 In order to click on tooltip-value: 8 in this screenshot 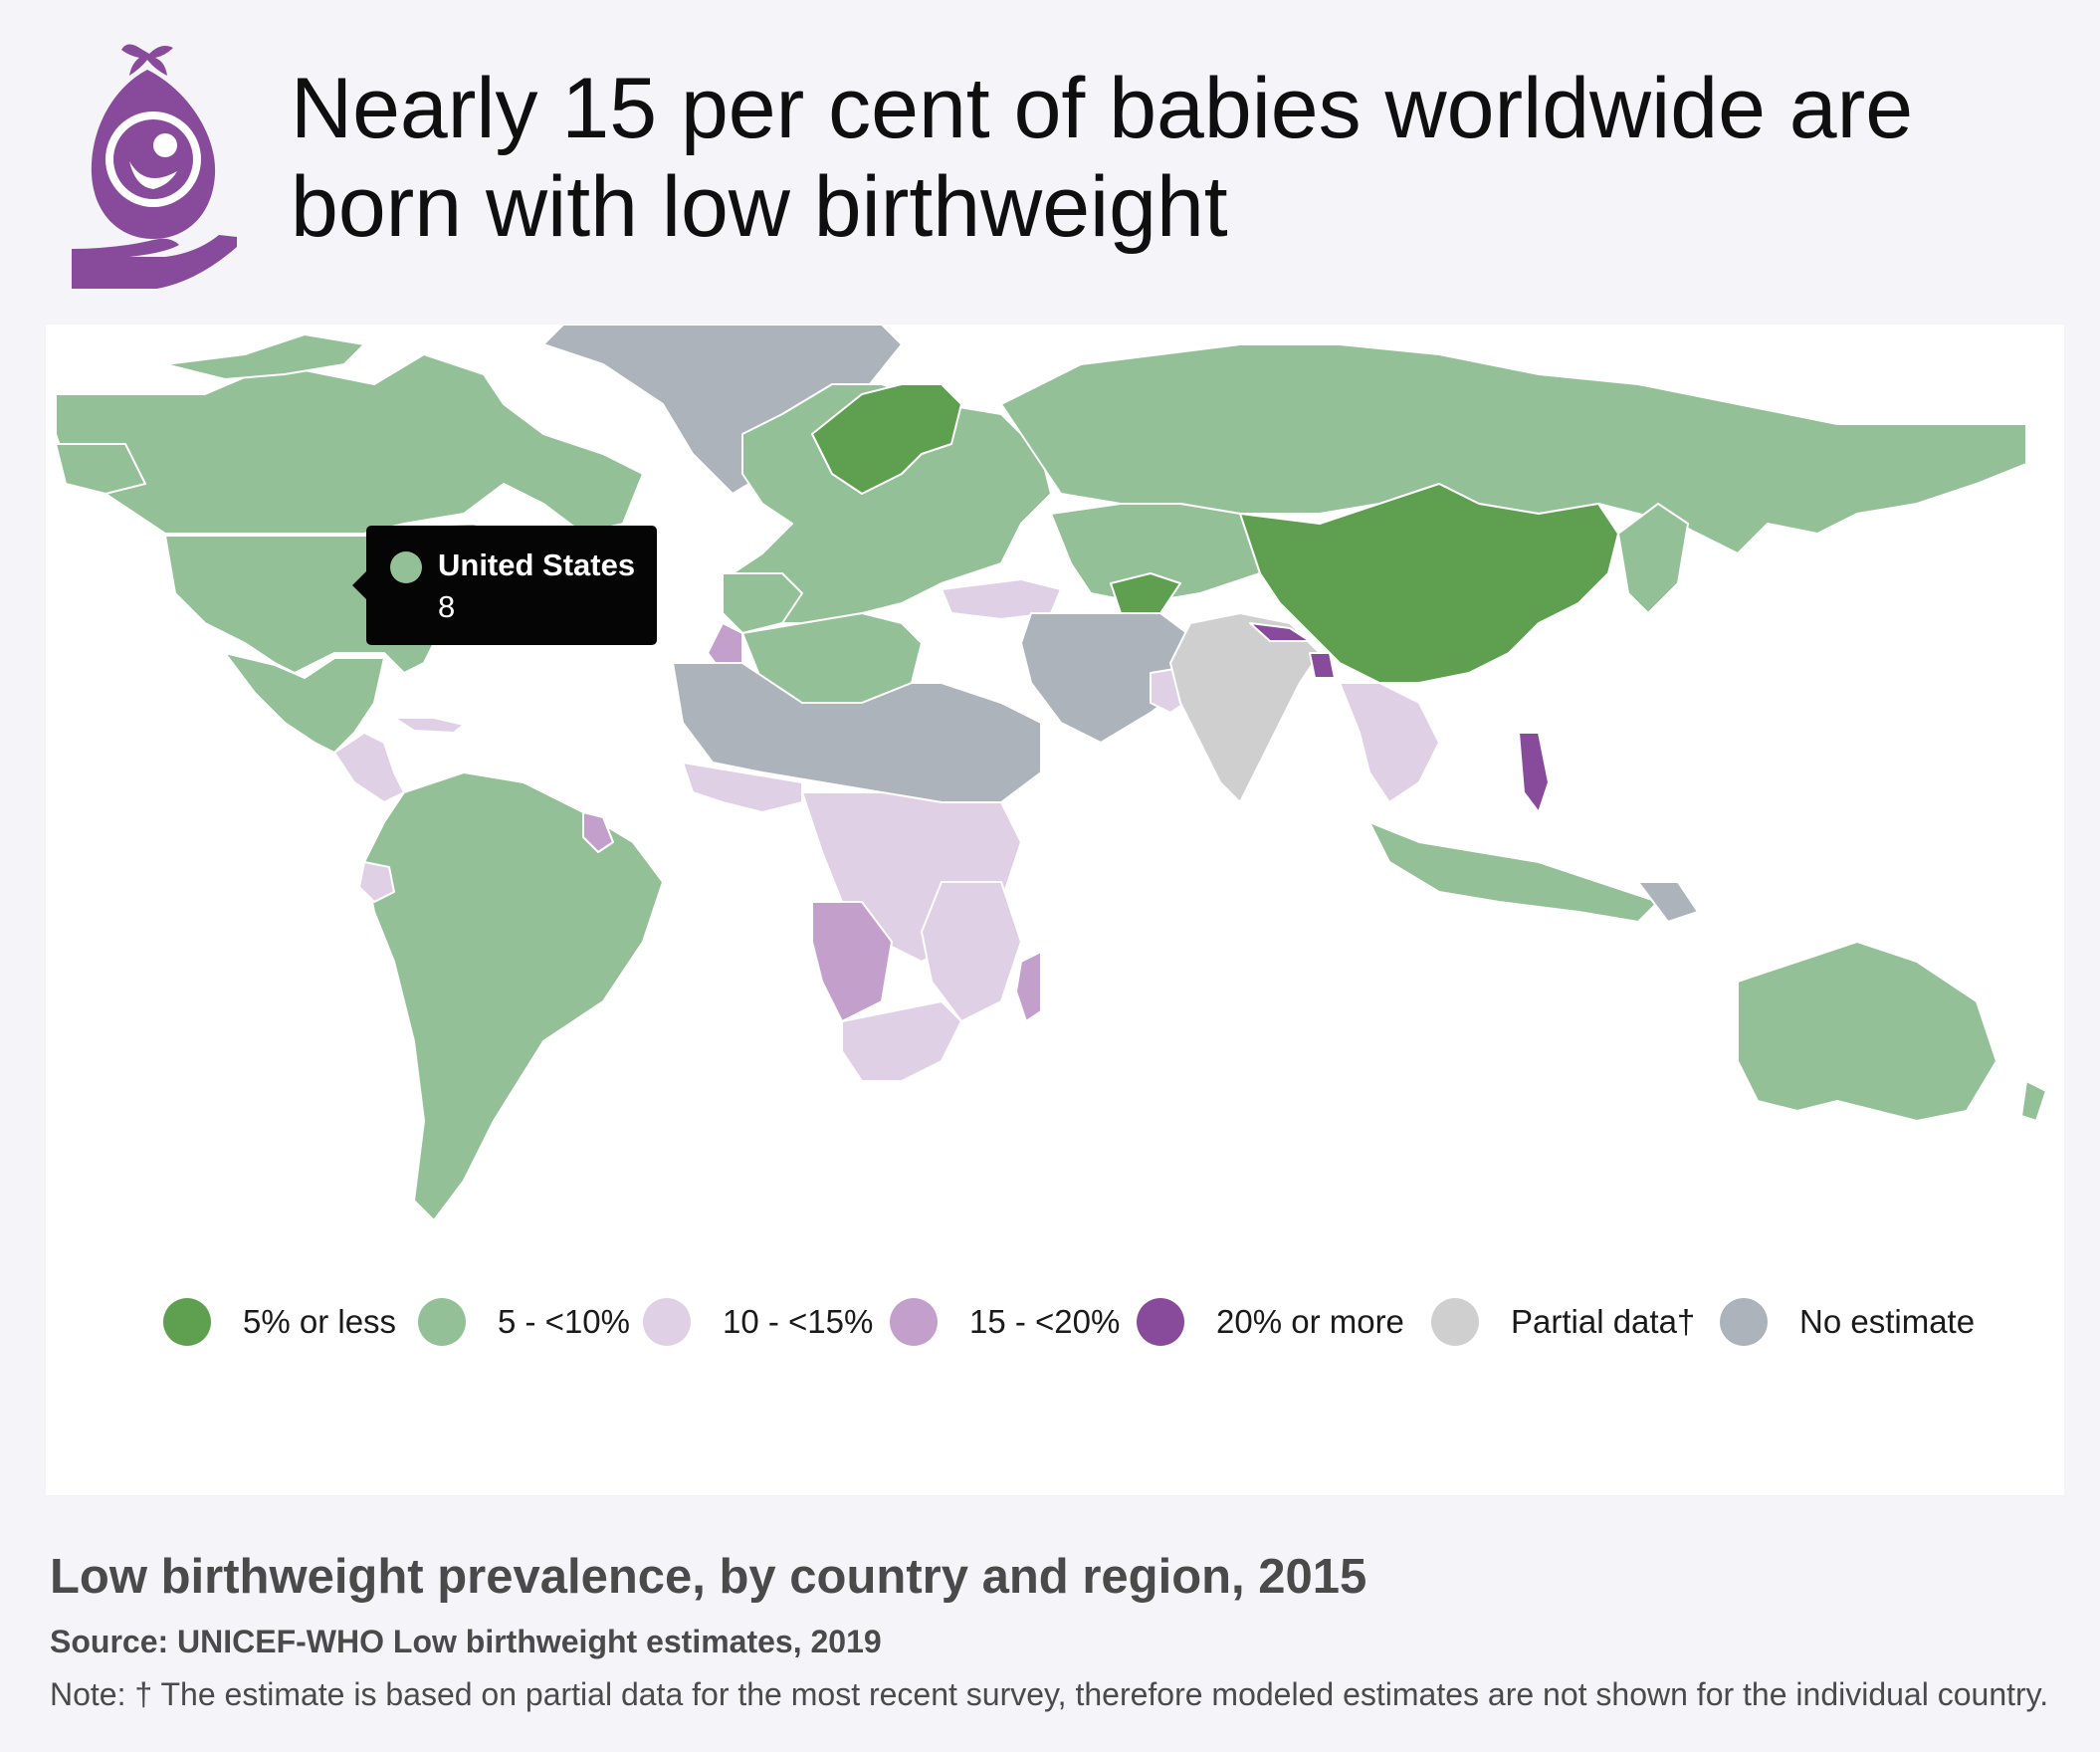, I will do `click(447, 606)`.